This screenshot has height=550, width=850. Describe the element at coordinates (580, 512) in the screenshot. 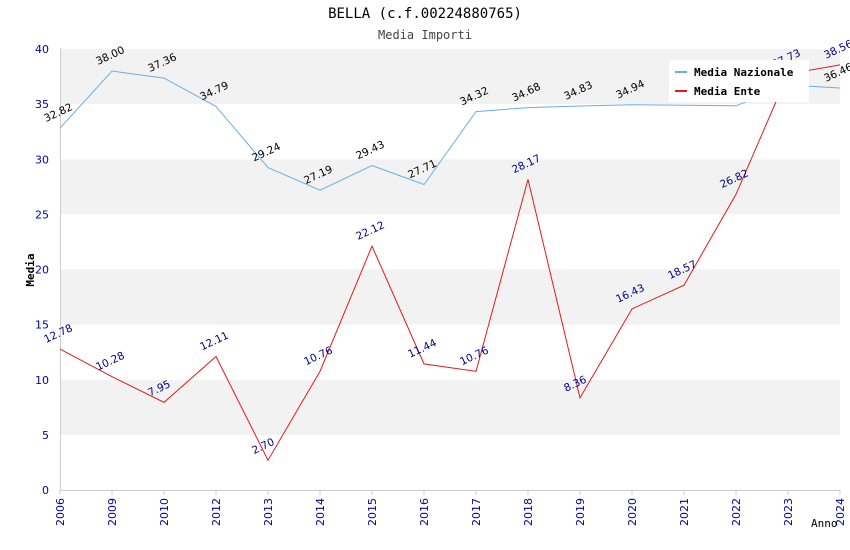

I see `x-tick-label: 2019` at that location.